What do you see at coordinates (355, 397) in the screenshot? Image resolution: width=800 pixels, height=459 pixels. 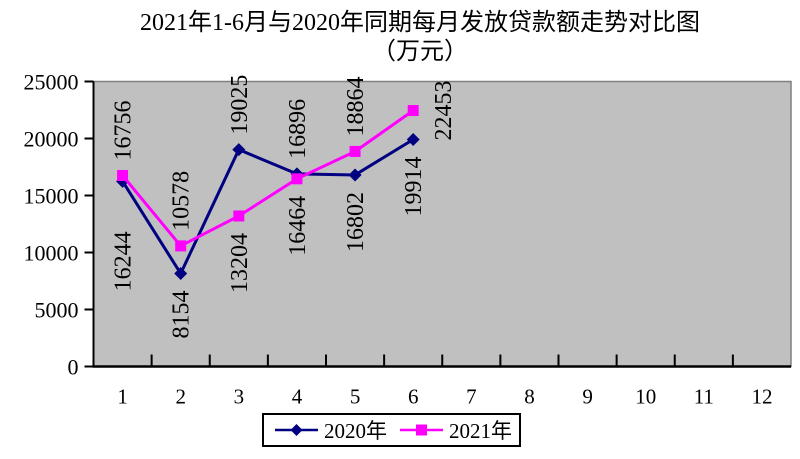 I see `x-category-label: 5` at bounding box center [355, 397].